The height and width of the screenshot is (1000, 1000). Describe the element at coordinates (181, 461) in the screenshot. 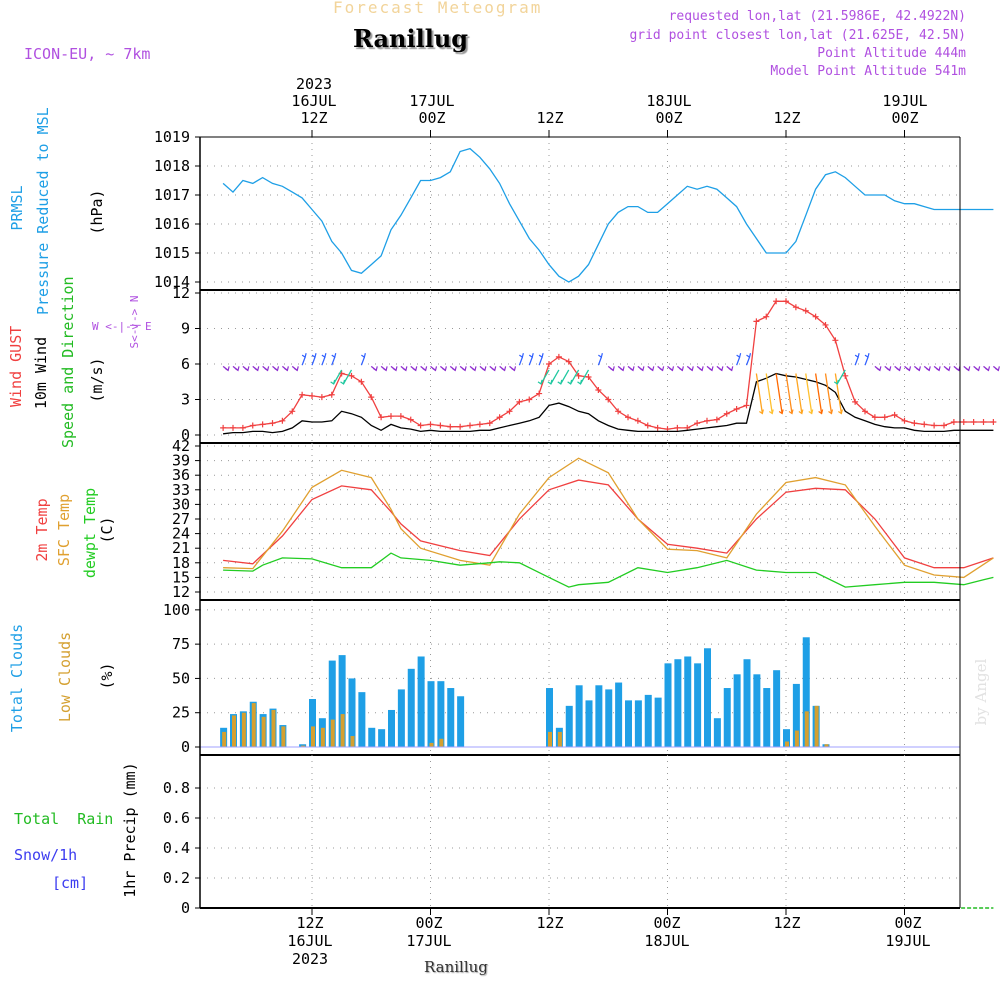

I see `y-tick-label: 39` at that location.